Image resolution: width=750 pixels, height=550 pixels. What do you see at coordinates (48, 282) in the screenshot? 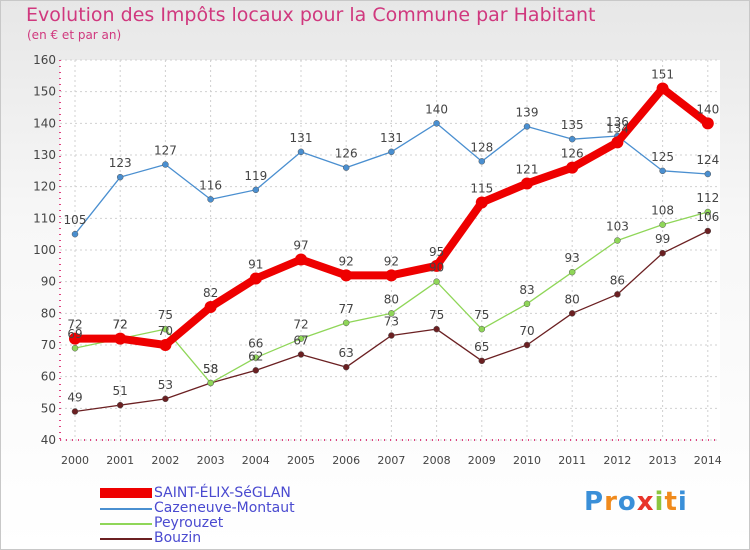
I see `y-tick-label: 90` at bounding box center [48, 282].